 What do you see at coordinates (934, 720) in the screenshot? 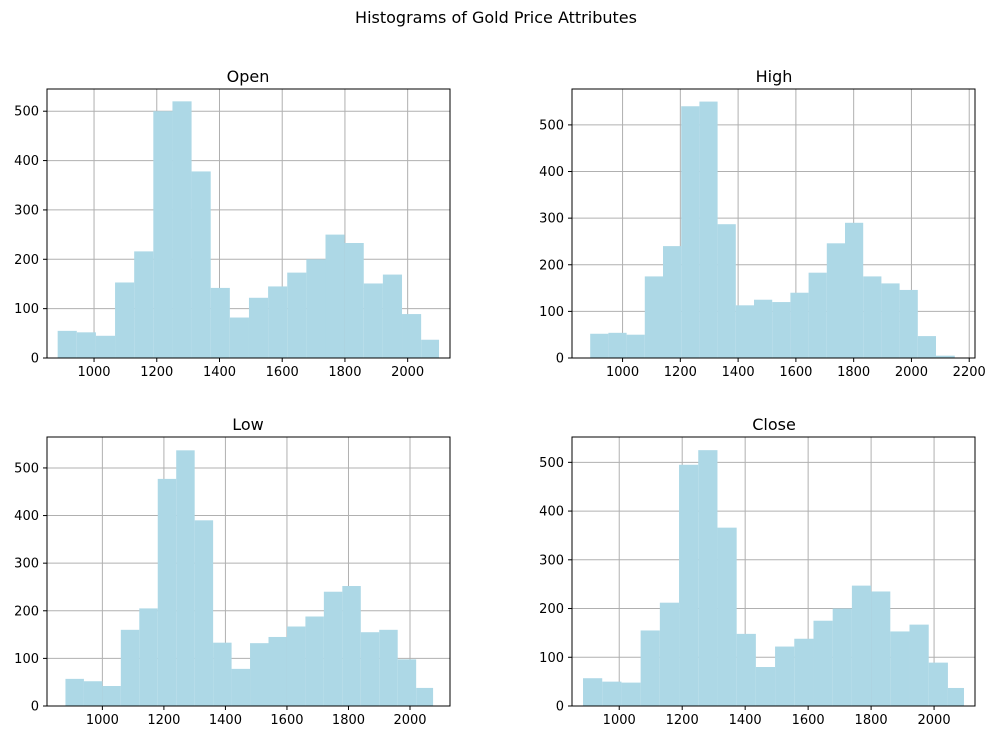
I see `close-xtick-label: 2000` at bounding box center [934, 720].